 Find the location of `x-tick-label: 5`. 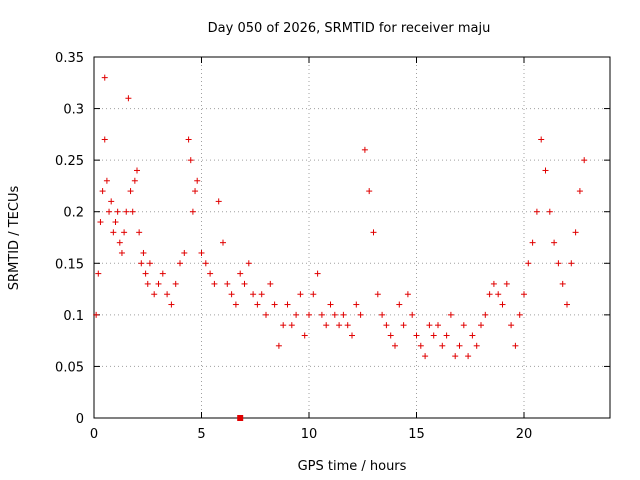

x-tick-label: 5 is located at coordinates (201, 434).